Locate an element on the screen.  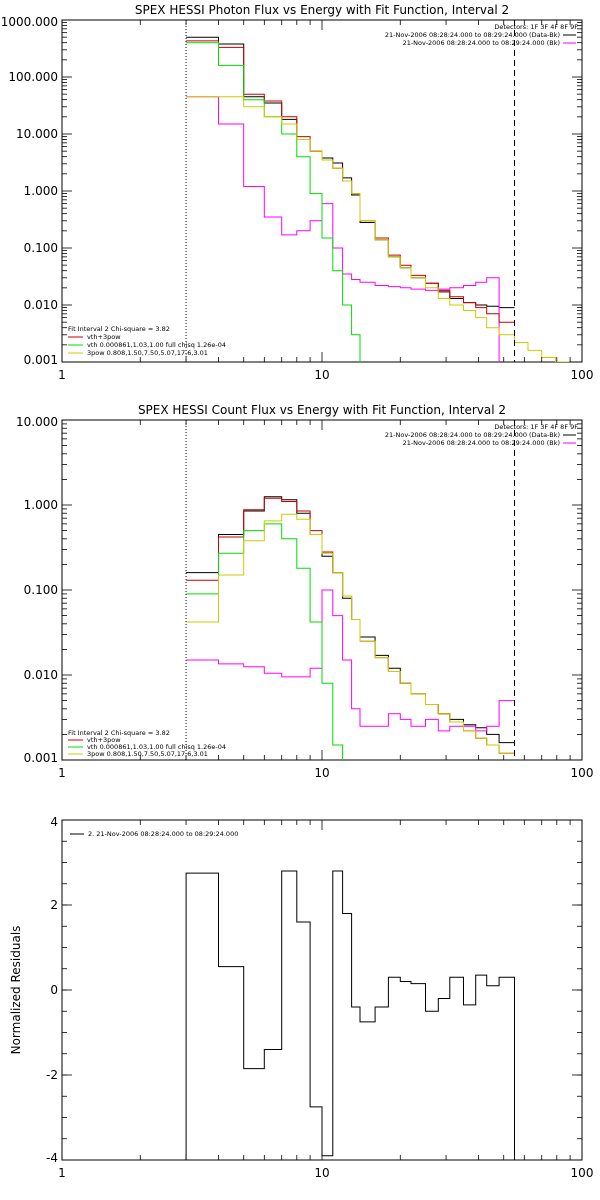
y-tick-label: -2 is located at coordinates (52, 1075).